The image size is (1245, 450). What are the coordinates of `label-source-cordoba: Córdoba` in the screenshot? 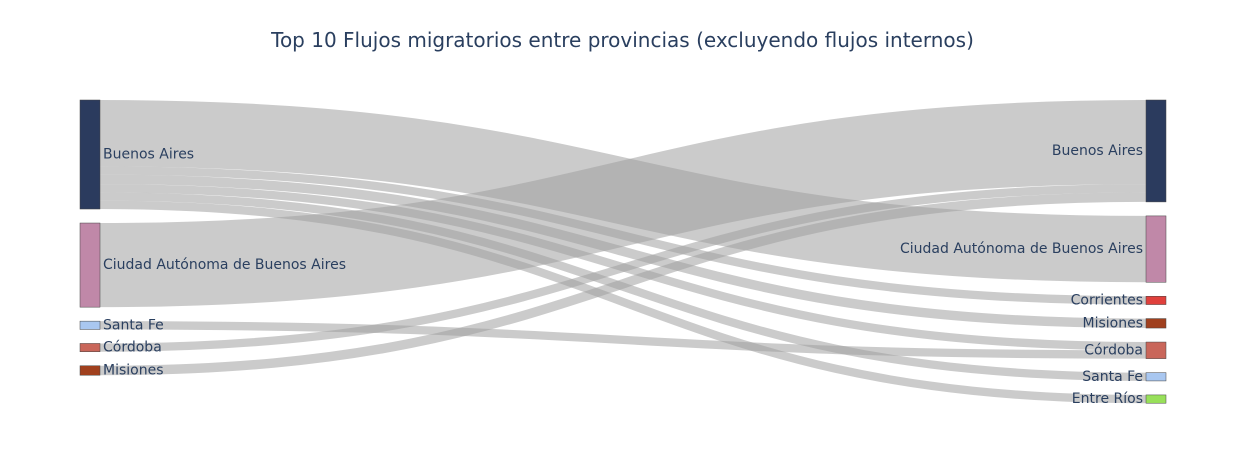 It's located at (132, 348).